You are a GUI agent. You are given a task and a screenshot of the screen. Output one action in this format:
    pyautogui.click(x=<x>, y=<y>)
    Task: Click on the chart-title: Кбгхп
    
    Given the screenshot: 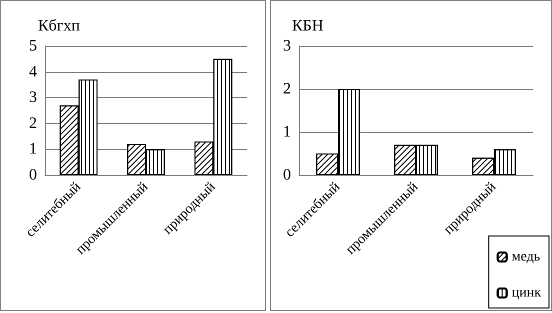 What is the action you would take?
    pyautogui.click(x=59, y=26)
    